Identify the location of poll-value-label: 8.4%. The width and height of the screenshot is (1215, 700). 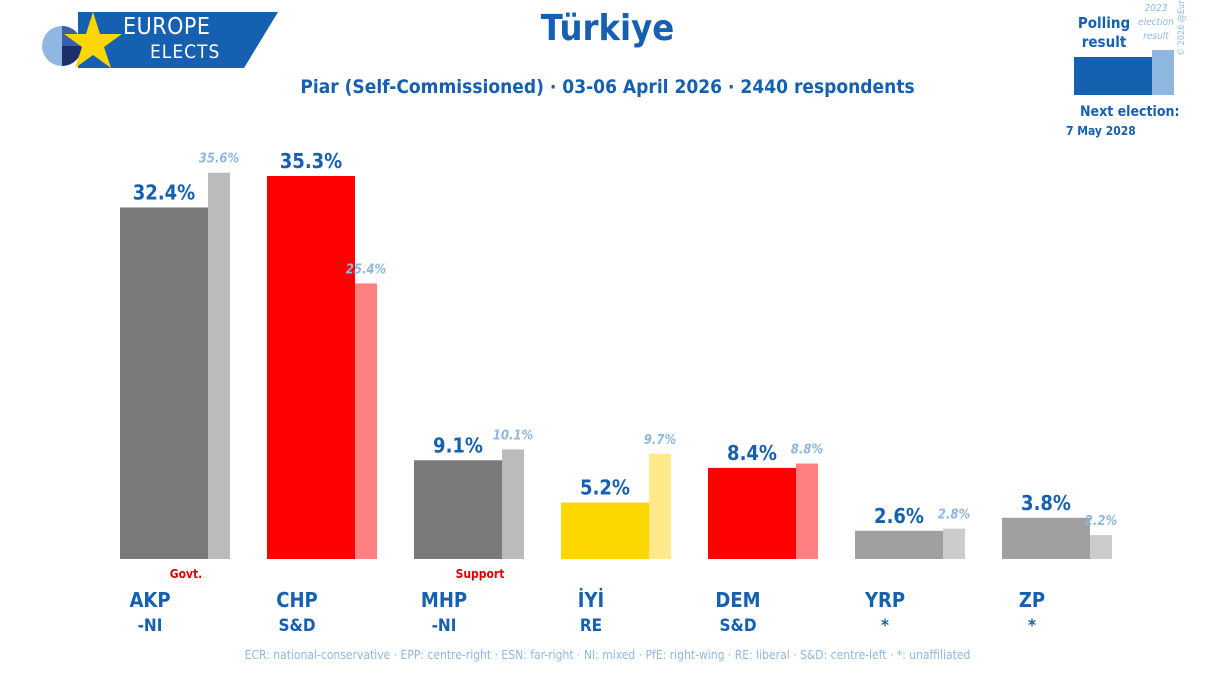
(752, 453).